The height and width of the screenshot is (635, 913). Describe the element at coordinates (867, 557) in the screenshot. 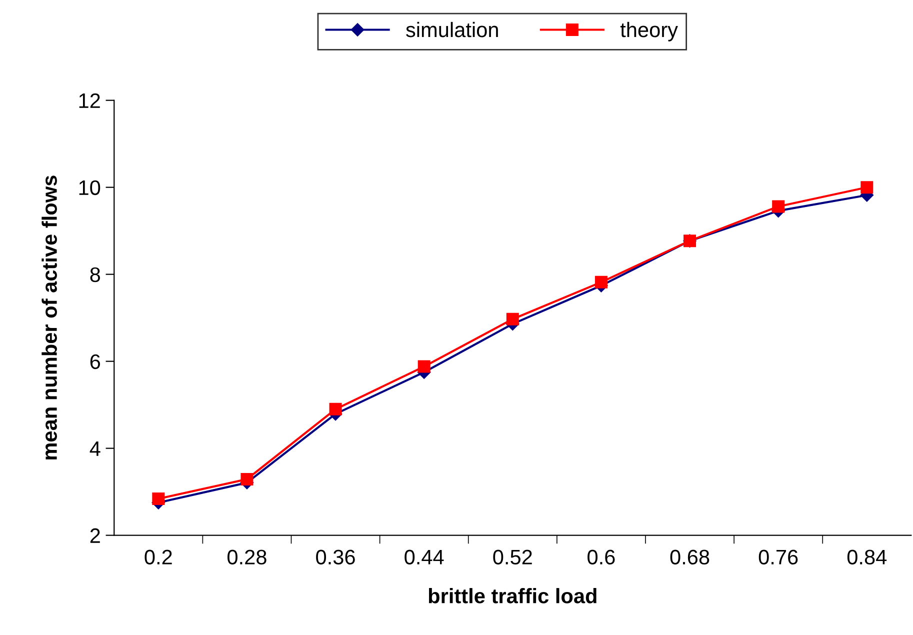

I see `x-tick-label: 0.84` at that location.